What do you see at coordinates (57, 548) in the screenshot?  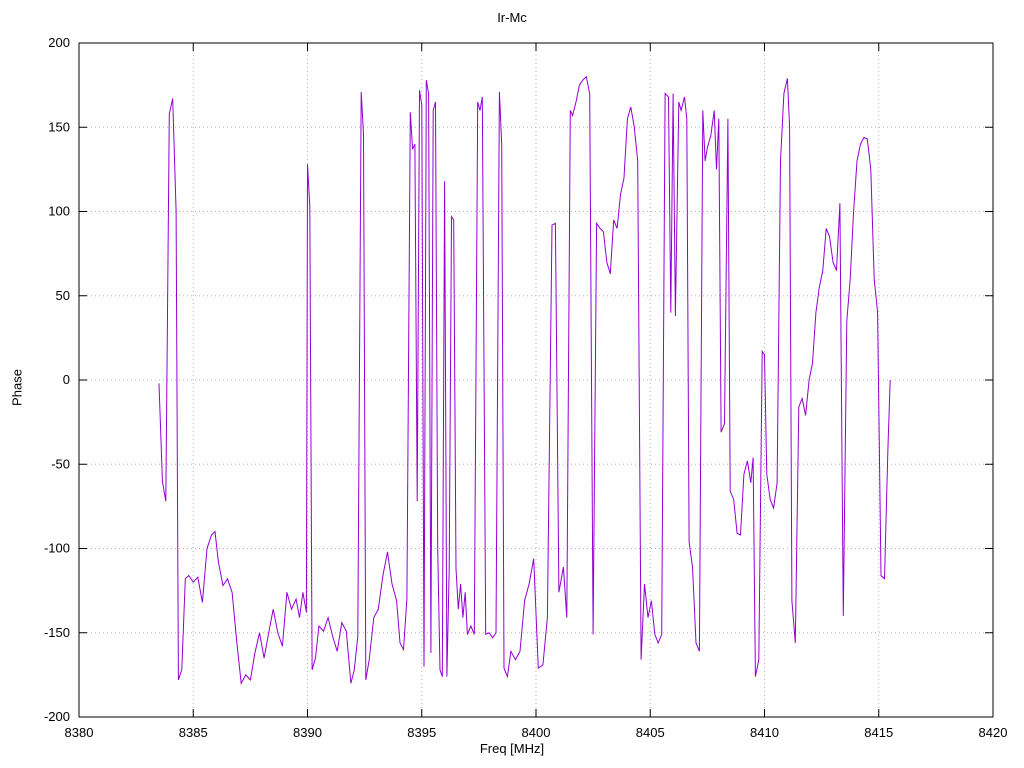 I see `y-tick-label: -100` at bounding box center [57, 548].